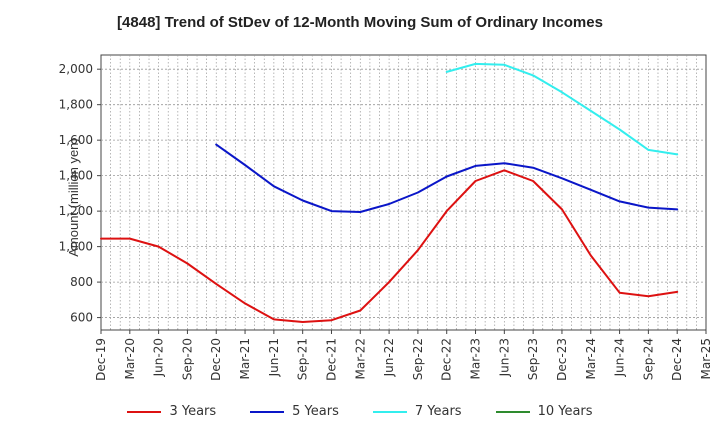 The width and height of the screenshot is (720, 440). What do you see at coordinates (81, 318) in the screenshot?
I see `y-tick-label: 600` at bounding box center [81, 318].